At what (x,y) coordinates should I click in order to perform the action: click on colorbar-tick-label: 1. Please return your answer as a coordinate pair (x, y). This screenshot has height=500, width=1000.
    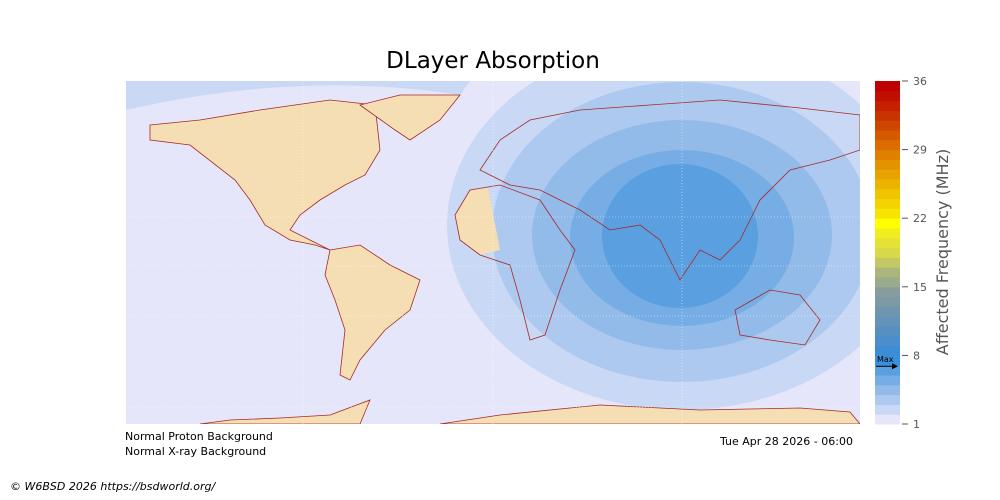
    Looking at the image, I should click on (916, 424).